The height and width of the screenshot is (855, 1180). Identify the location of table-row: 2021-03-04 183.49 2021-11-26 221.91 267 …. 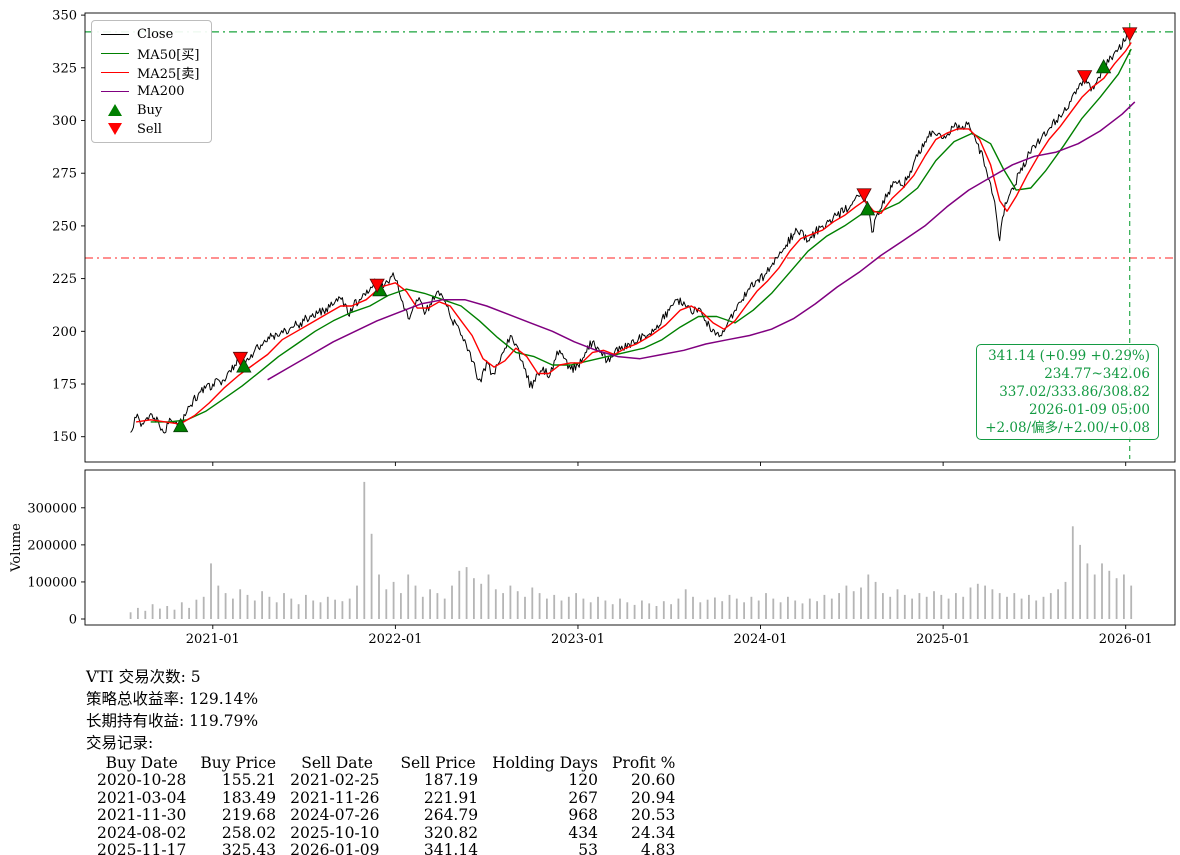
(386, 798).